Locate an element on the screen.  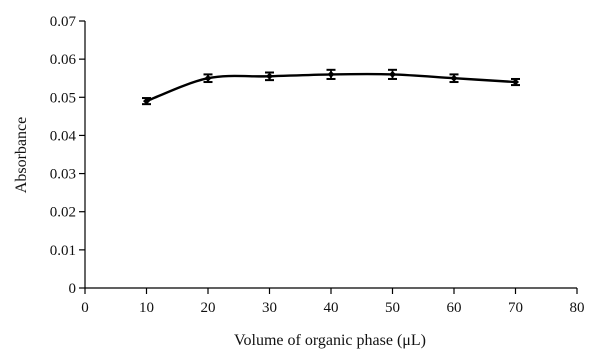
x-tick-label: 80 is located at coordinates (577, 308).